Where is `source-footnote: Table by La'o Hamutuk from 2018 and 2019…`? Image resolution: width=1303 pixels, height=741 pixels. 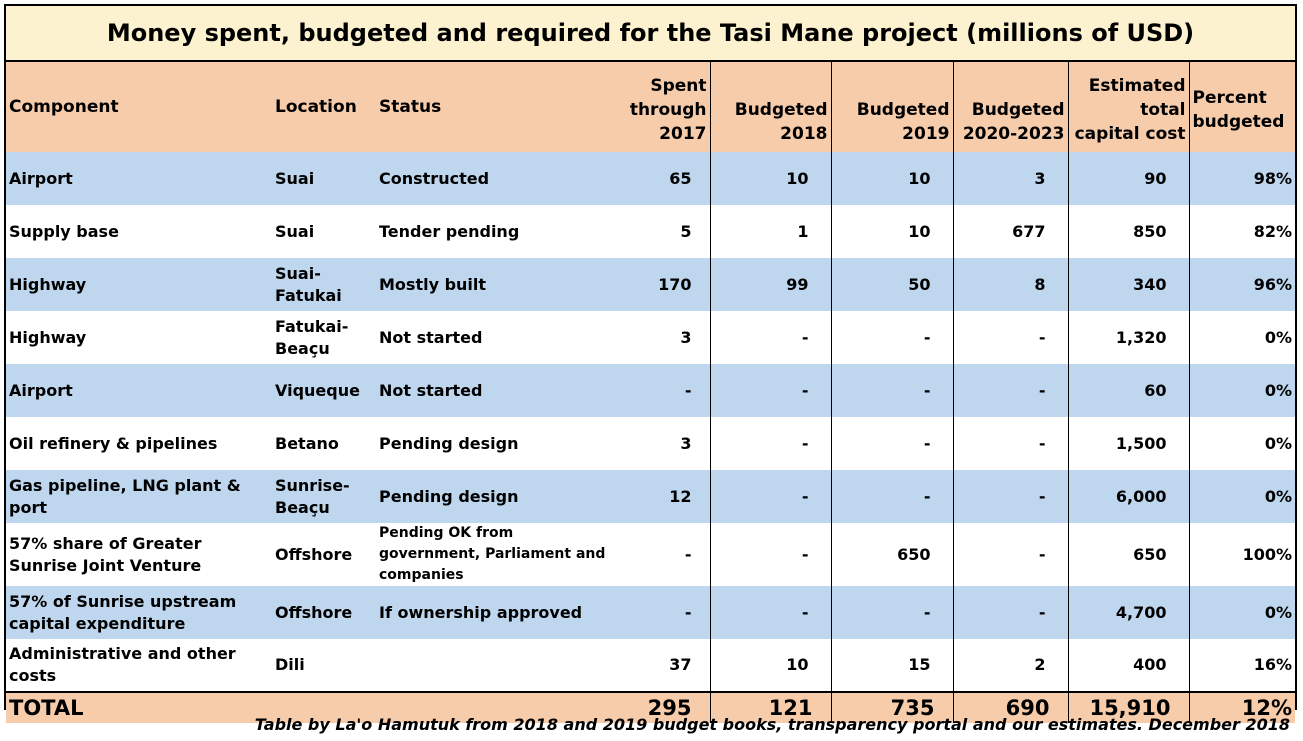
source-footnote: Table by La'o Hamutuk from 2018 and 2019… is located at coordinates (772, 724).